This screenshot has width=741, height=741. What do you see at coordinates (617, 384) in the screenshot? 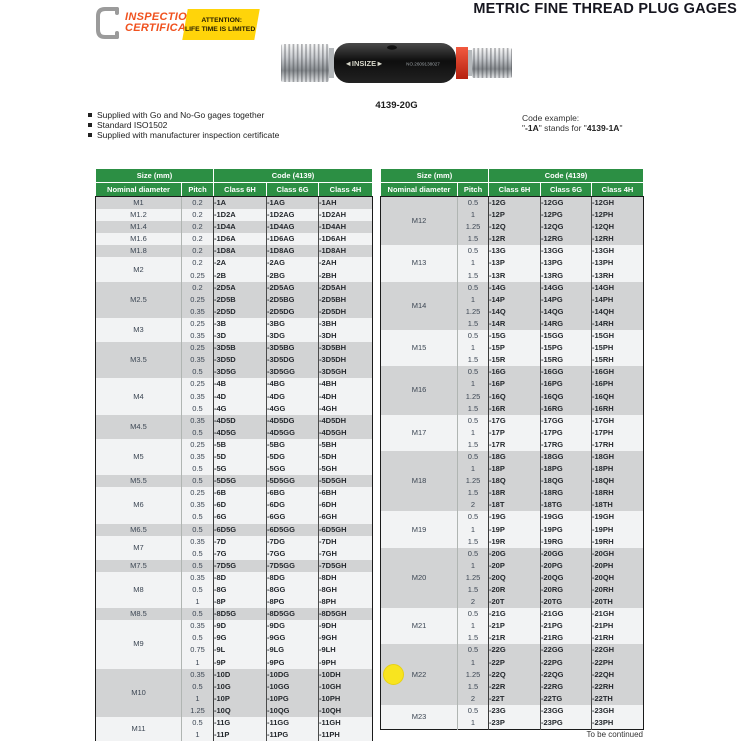
I see `class-4h-code-cell: -16PH` at bounding box center [617, 384].